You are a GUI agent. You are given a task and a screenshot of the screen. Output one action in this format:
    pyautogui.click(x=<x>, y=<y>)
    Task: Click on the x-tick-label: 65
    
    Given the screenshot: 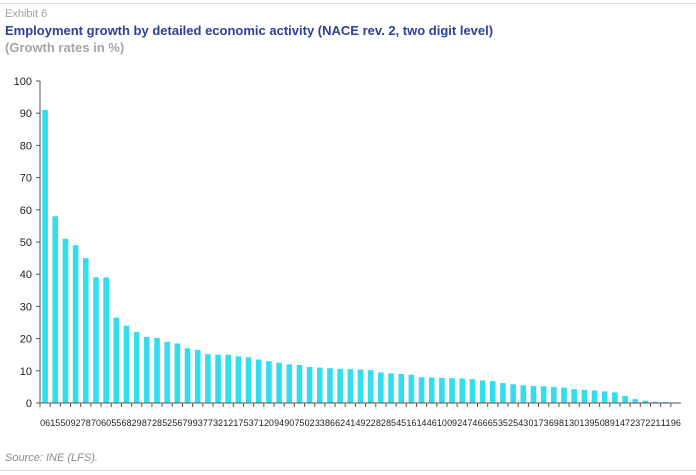 What is the action you would take?
    pyautogui.click(x=493, y=423)
    